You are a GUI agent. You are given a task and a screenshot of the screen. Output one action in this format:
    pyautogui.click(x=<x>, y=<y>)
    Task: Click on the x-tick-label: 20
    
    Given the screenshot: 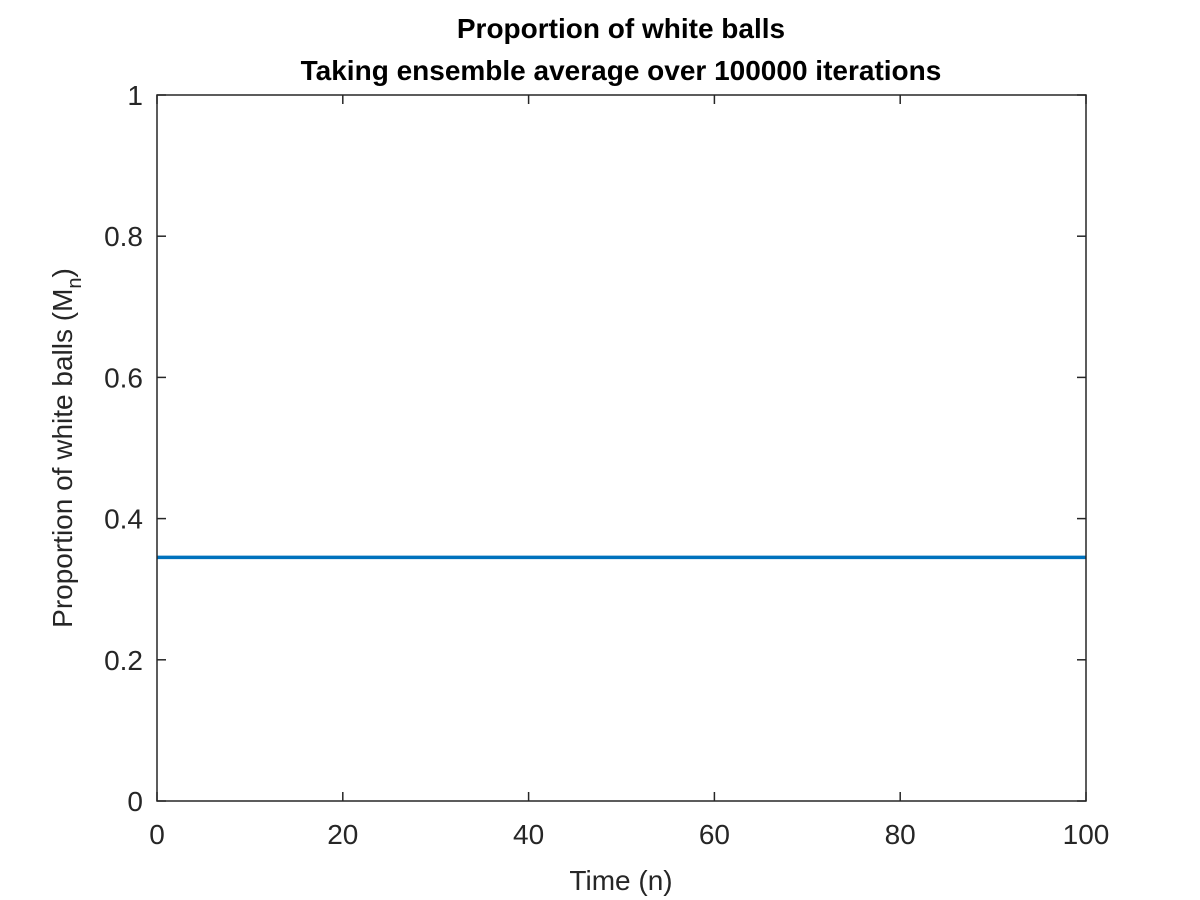 What is the action you would take?
    pyautogui.click(x=342, y=834)
    